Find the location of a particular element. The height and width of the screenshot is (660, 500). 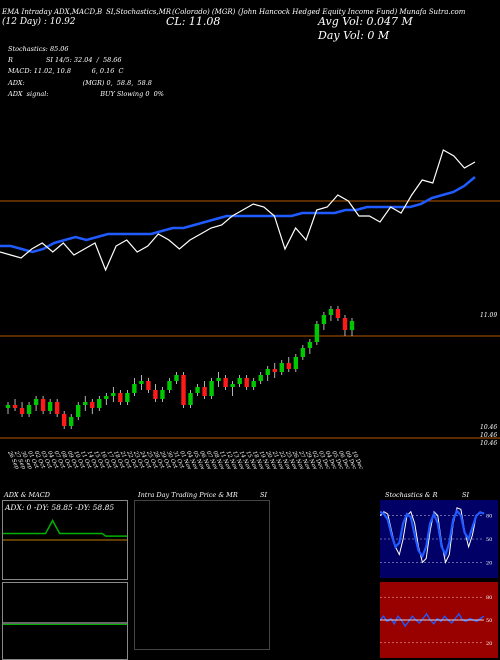

adx-panel-title: ADX & MACD is located at coordinates (27, 495).